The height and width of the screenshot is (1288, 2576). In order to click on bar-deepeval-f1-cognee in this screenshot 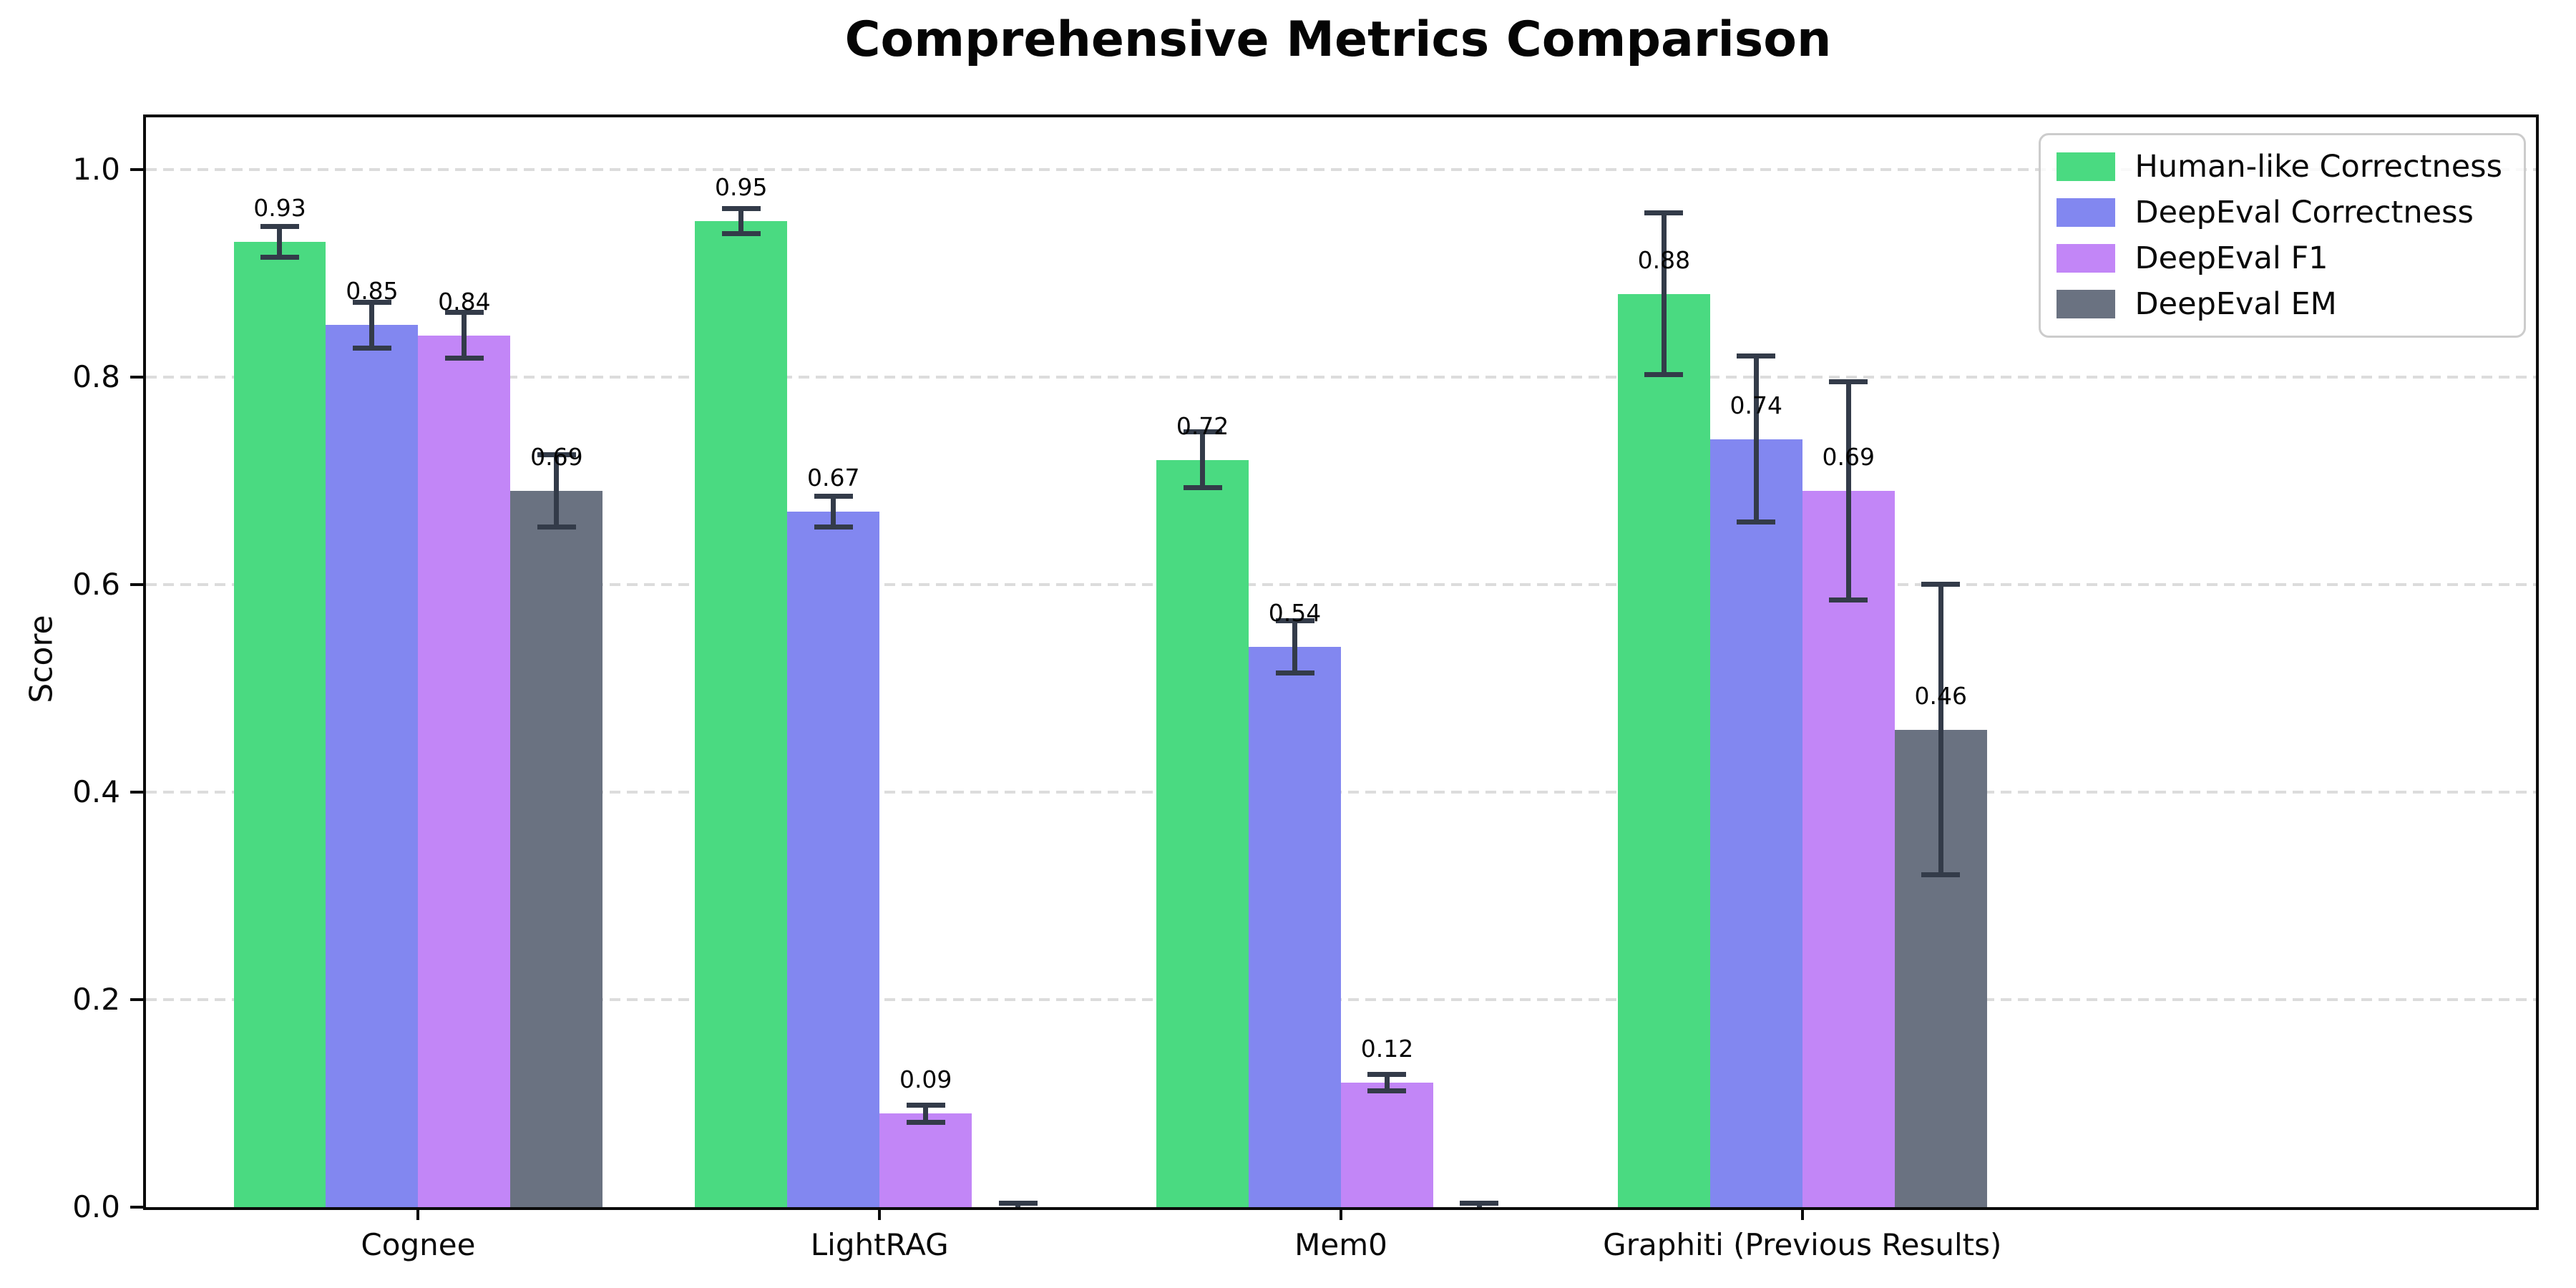, I will do `click(464, 771)`.